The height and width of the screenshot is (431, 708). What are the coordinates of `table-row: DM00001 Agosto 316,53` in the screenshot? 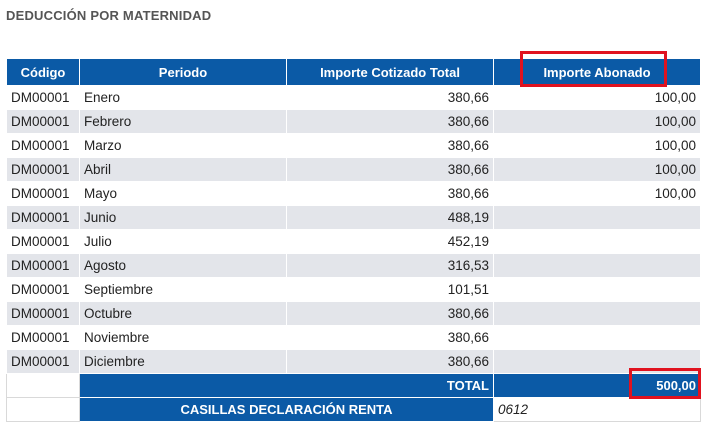 It's located at (353, 265).